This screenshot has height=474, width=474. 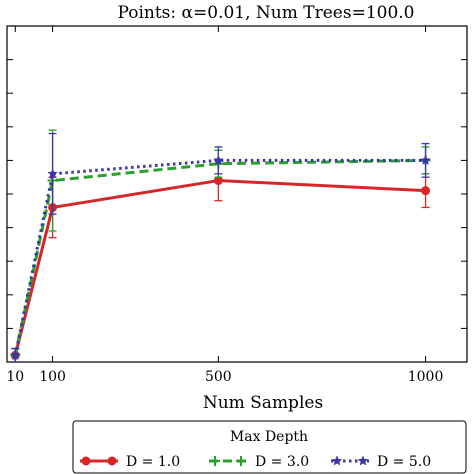 I want to click on legend-label: D = 5.0, so click(x=404, y=462).